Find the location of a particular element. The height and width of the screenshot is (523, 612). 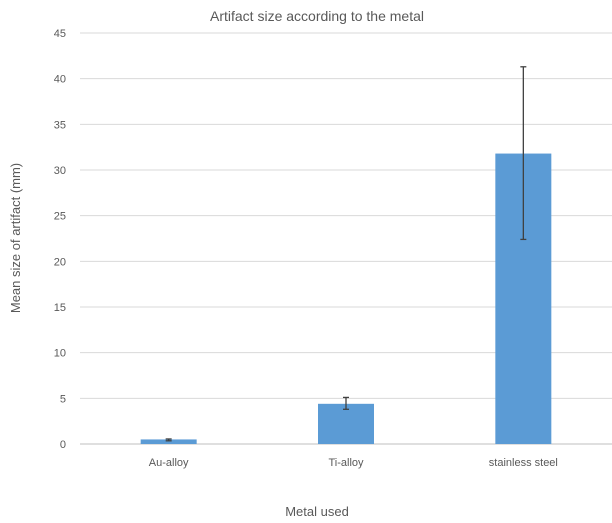

y-tick-label: 40 is located at coordinates (60, 80).